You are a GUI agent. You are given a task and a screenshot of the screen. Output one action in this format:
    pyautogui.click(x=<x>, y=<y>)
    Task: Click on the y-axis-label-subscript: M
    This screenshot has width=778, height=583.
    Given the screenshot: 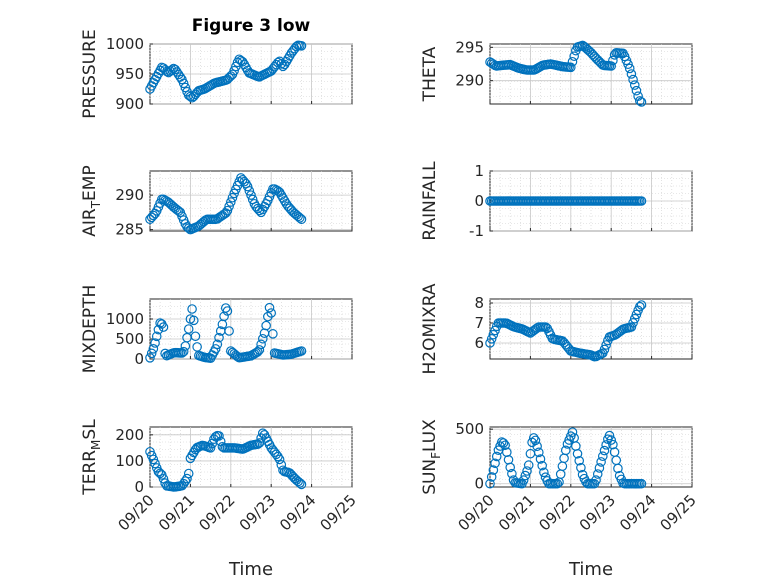 What is the action you would take?
    pyautogui.click(x=96, y=445)
    